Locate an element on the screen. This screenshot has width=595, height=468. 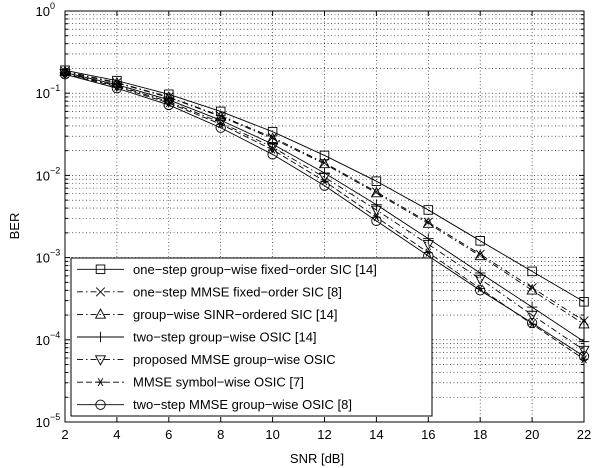
y-tick-label: 10 −3 is located at coordinates (48, 257).